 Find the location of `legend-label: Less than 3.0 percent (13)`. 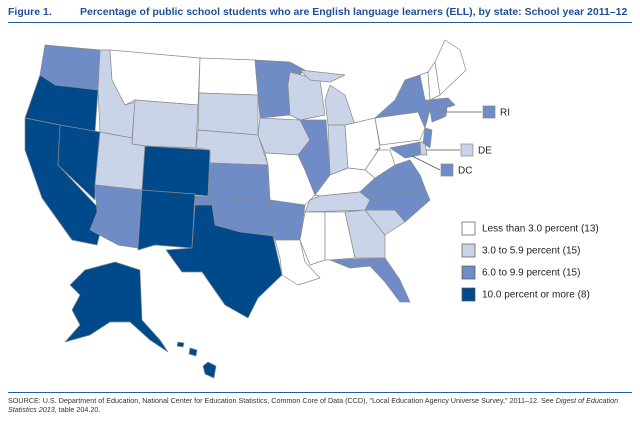

legend-label: Less than 3.0 percent (13) is located at coordinates (540, 229).